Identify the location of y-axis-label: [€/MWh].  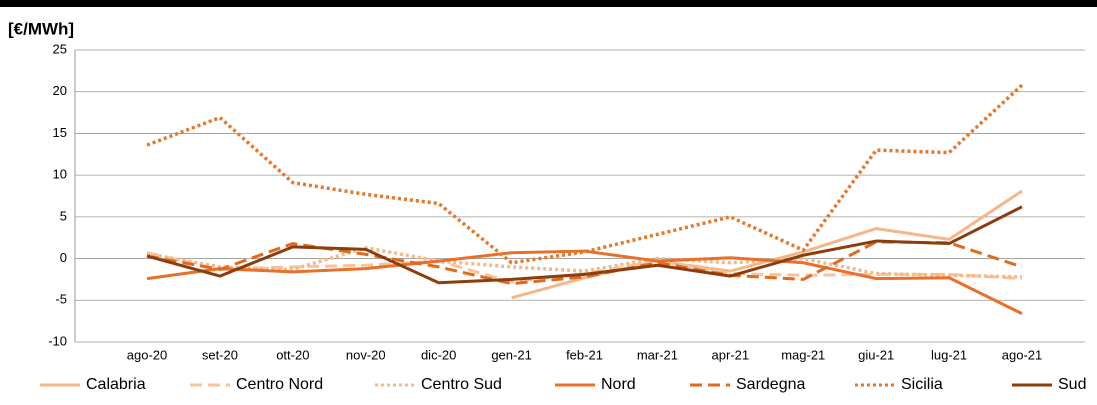
(41, 28).